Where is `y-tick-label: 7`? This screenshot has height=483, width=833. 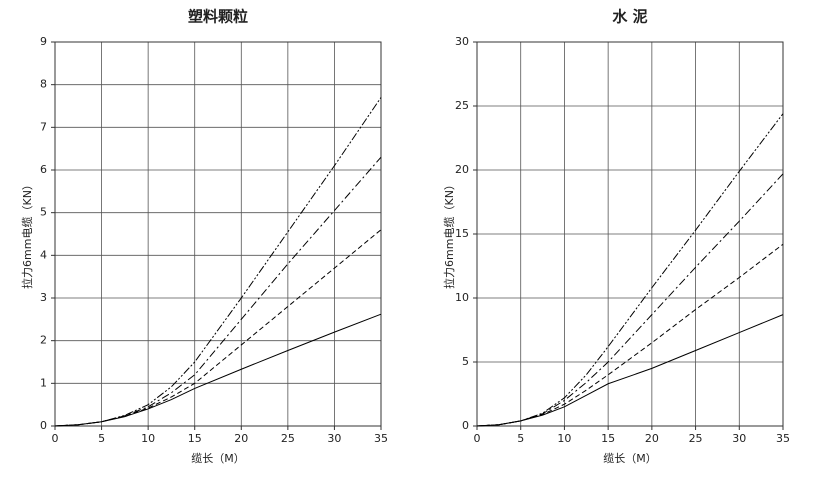
y-tick-label: 7 is located at coordinates (43, 126).